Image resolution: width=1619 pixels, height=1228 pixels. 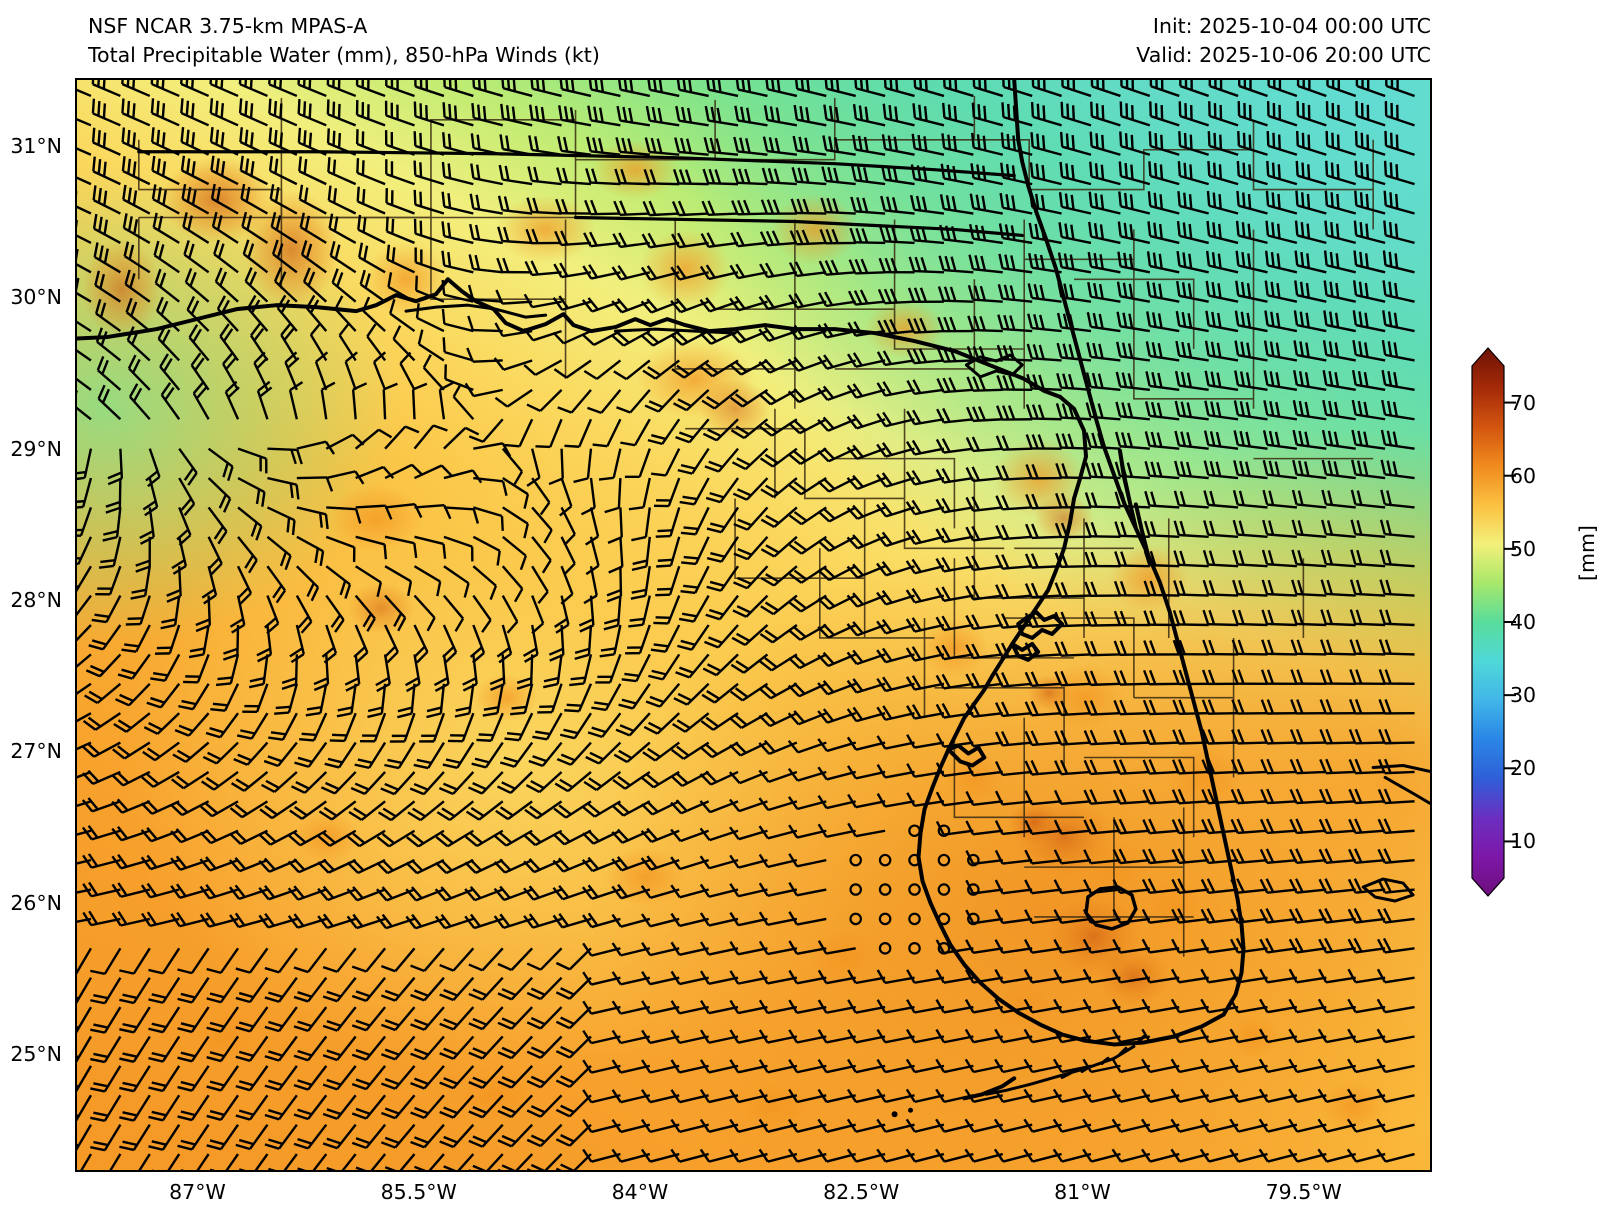 What do you see at coordinates (1303, 1192) in the screenshot?
I see `lon-tick-label-5: 79.5°W` at bounding box center [1303, 1192].